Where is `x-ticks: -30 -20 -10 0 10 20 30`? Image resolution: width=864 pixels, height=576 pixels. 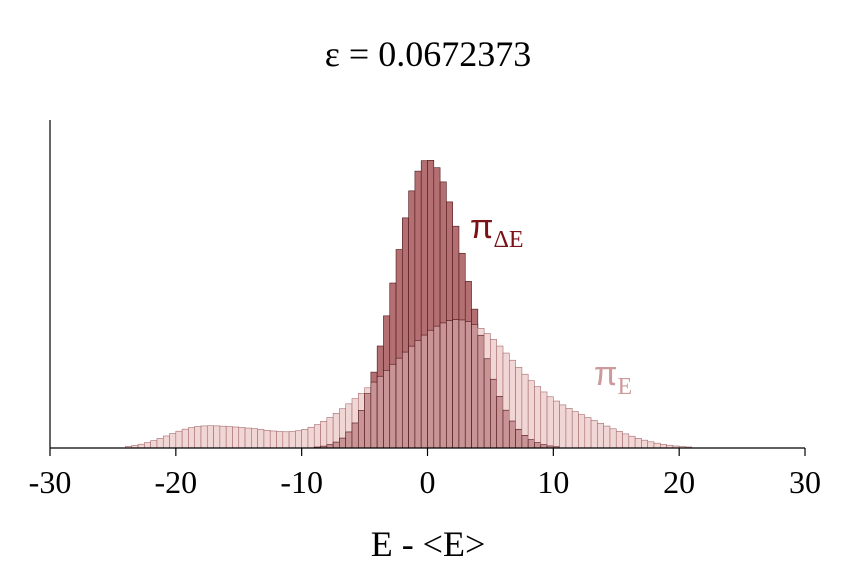
x-ticks: -30 -20 -10 0 10 20 30 is located at coordinates (425, 474).